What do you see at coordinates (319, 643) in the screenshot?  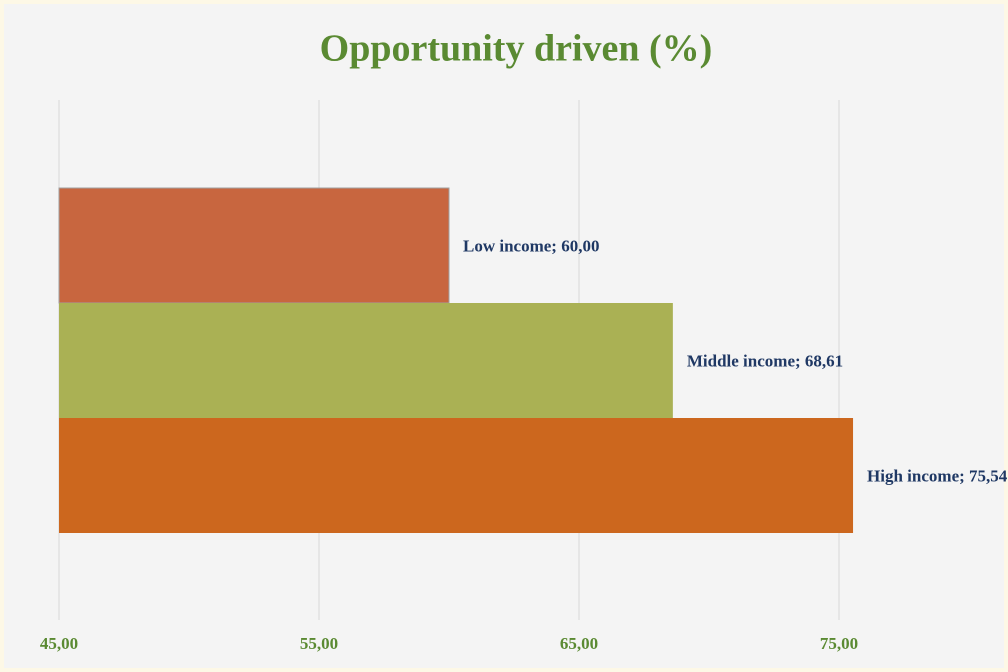 I see `x-tick-label: 55,00` at bounding box center [319, 643].